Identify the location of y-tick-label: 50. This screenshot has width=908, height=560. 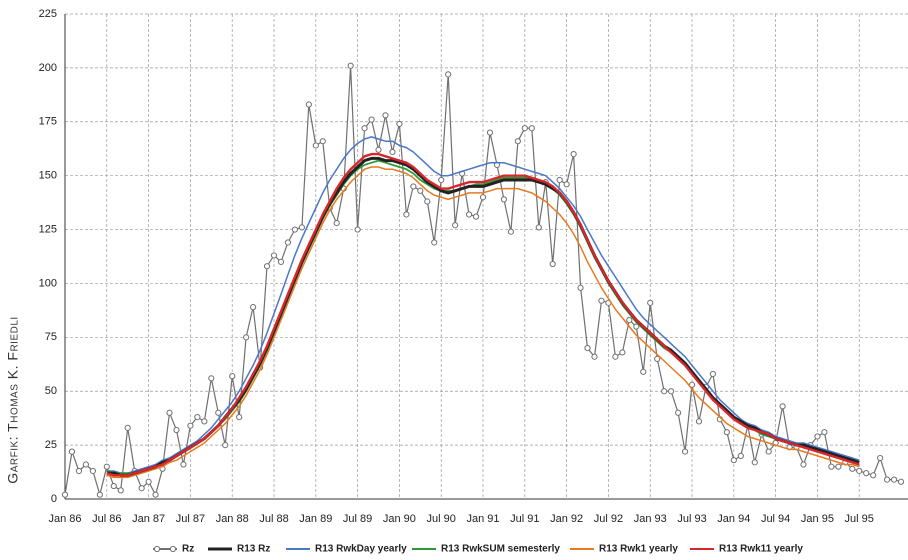
(51, 391).